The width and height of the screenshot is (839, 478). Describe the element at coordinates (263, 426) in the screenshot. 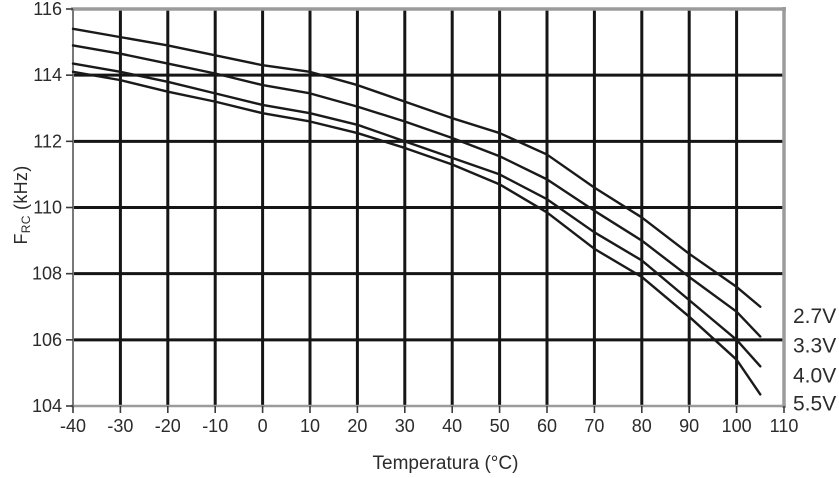

I see `x-tick-label: 0` at that location.